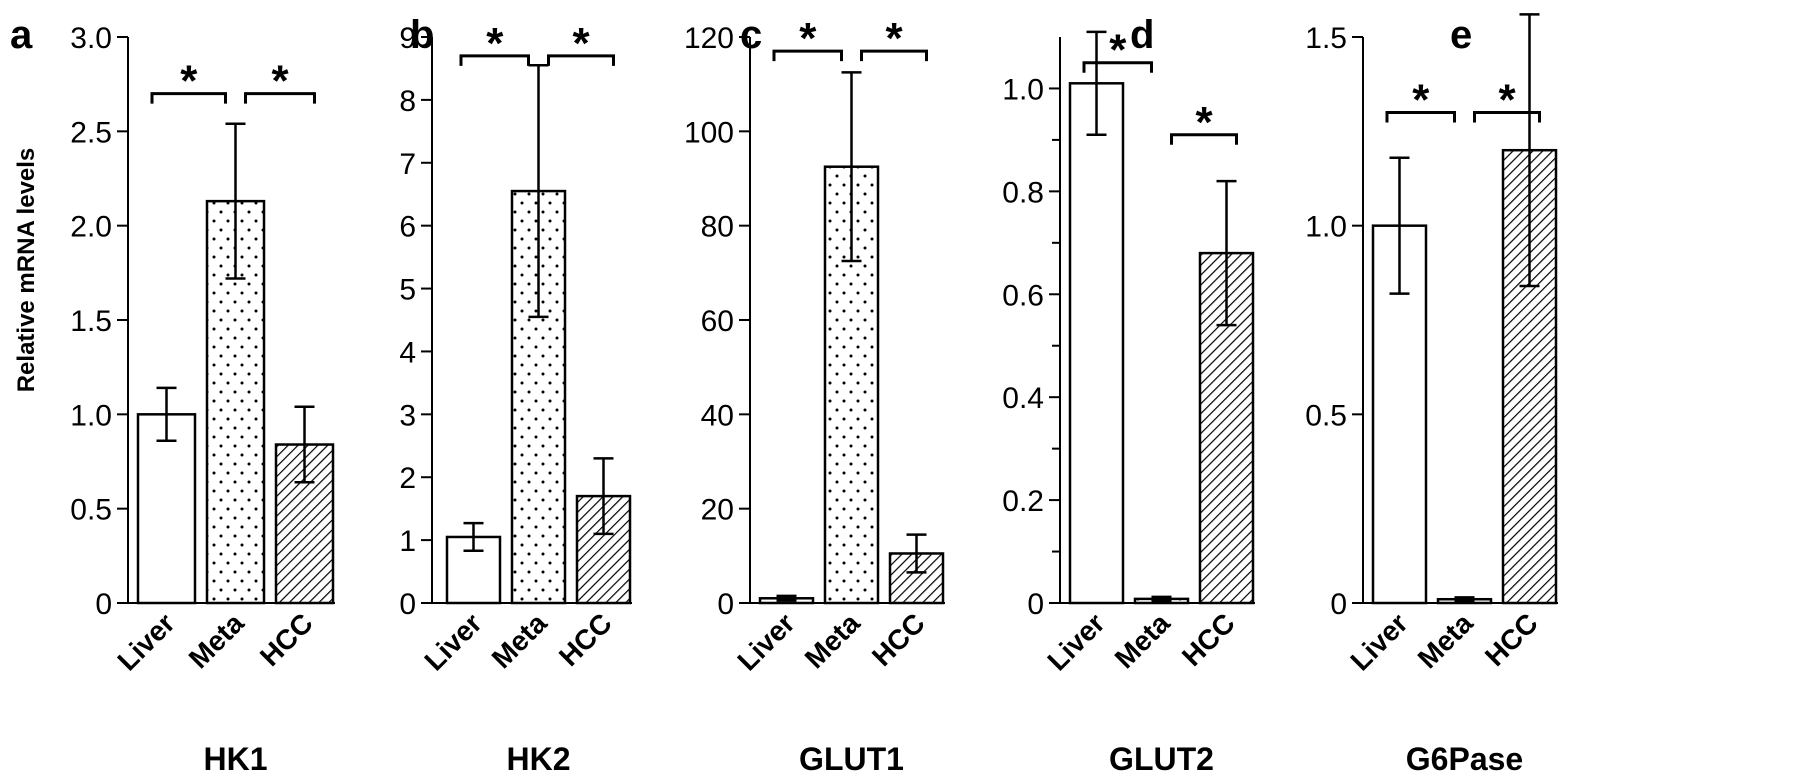 The image size is (1795, 783). What do you see at coordinates (407, 101) in the screenshot?
I see `y-tick-label: 8` at bounding box center [407, 101].